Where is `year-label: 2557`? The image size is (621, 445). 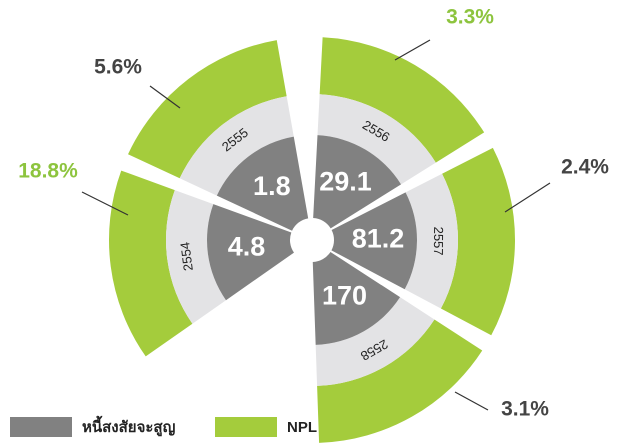 year-label: 2557 is located at coordinates (438, 241).